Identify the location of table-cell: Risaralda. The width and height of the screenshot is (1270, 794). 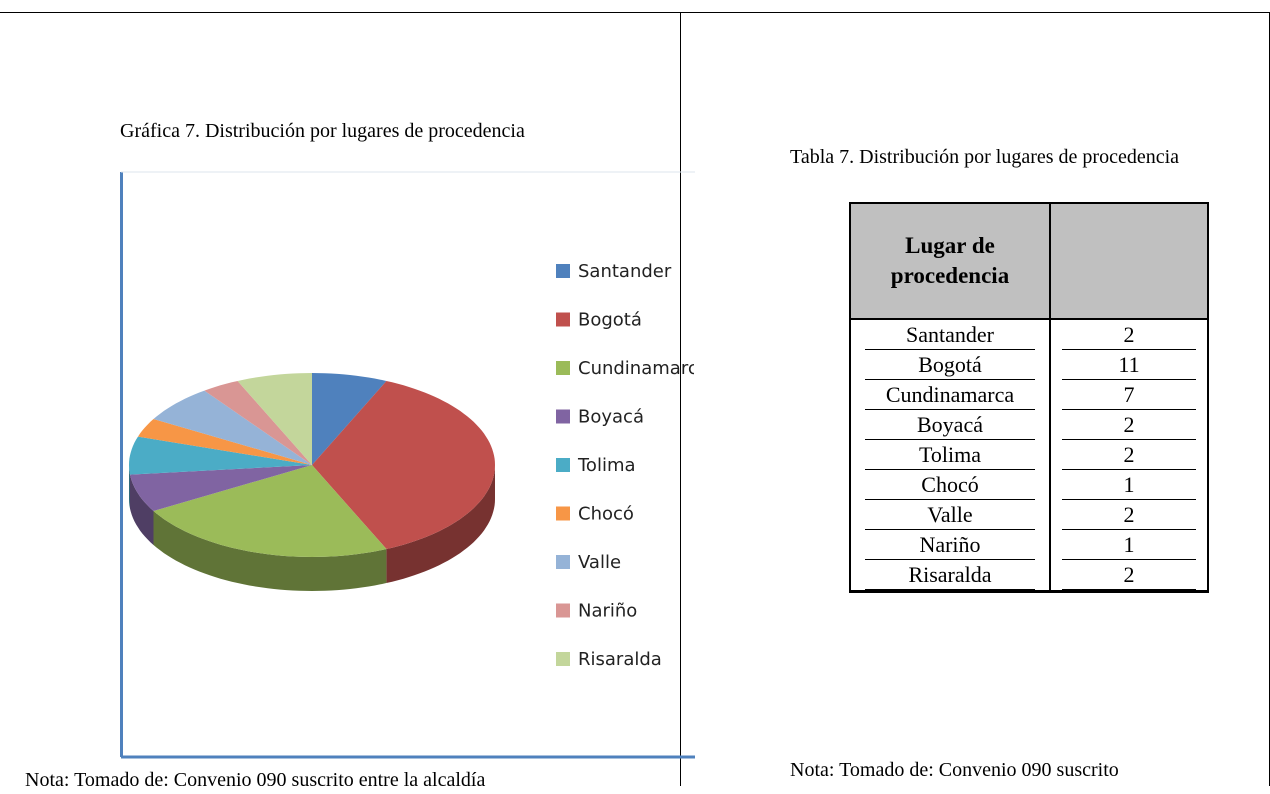
(950, 576).